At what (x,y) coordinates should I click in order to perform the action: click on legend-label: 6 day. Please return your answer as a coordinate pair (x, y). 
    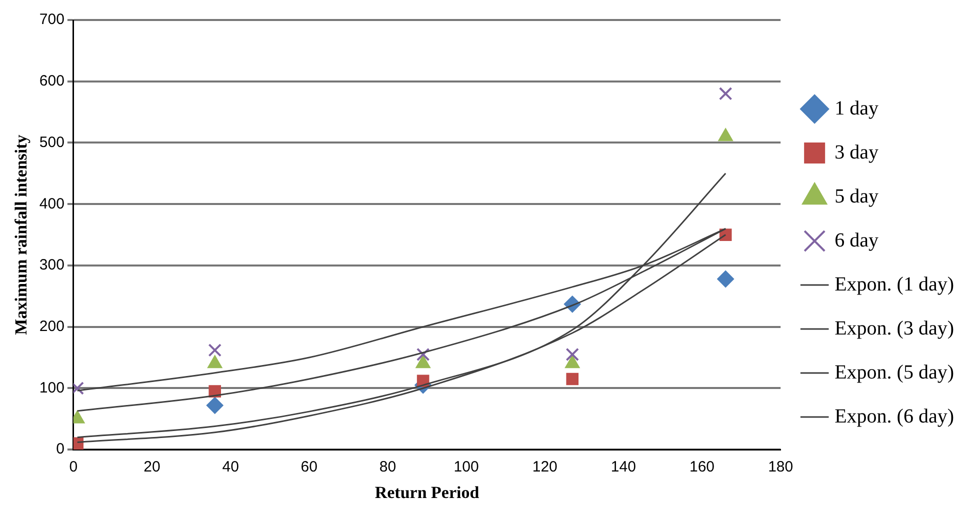
    Looking at the image, I should click on (856, 240).